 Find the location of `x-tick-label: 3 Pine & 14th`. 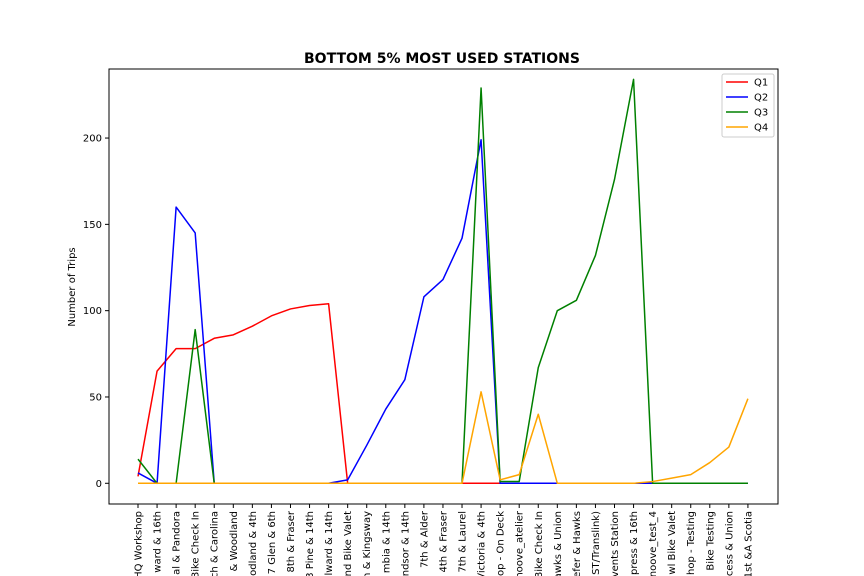

x-tick-label: 3 Pine & 14th is located at coordinates (310, 543).